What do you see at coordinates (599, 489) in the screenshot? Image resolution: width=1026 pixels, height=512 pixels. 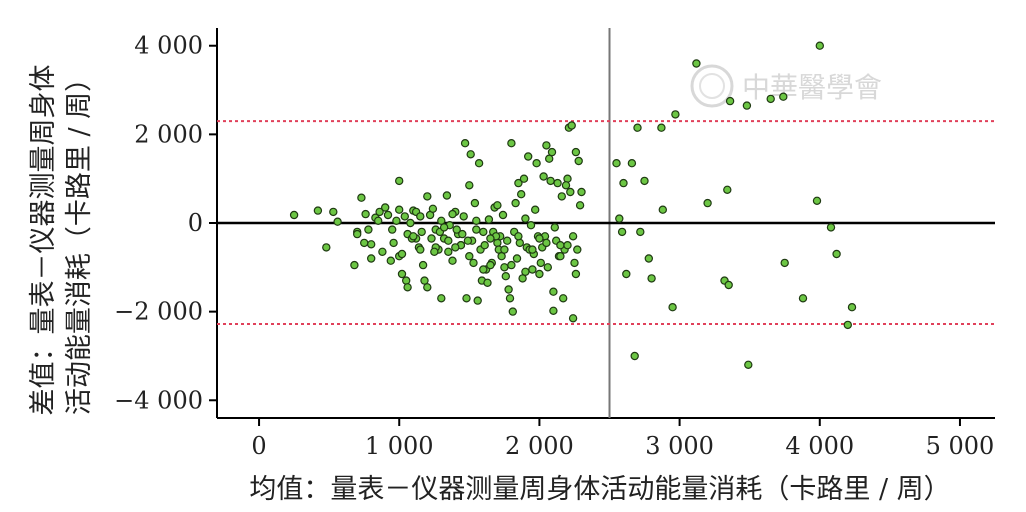 I see `x-axis-title: 均值：量表－仪器测量周身体活动能量消耗（卡路里 / 周）` at bounding box center [599, 489].